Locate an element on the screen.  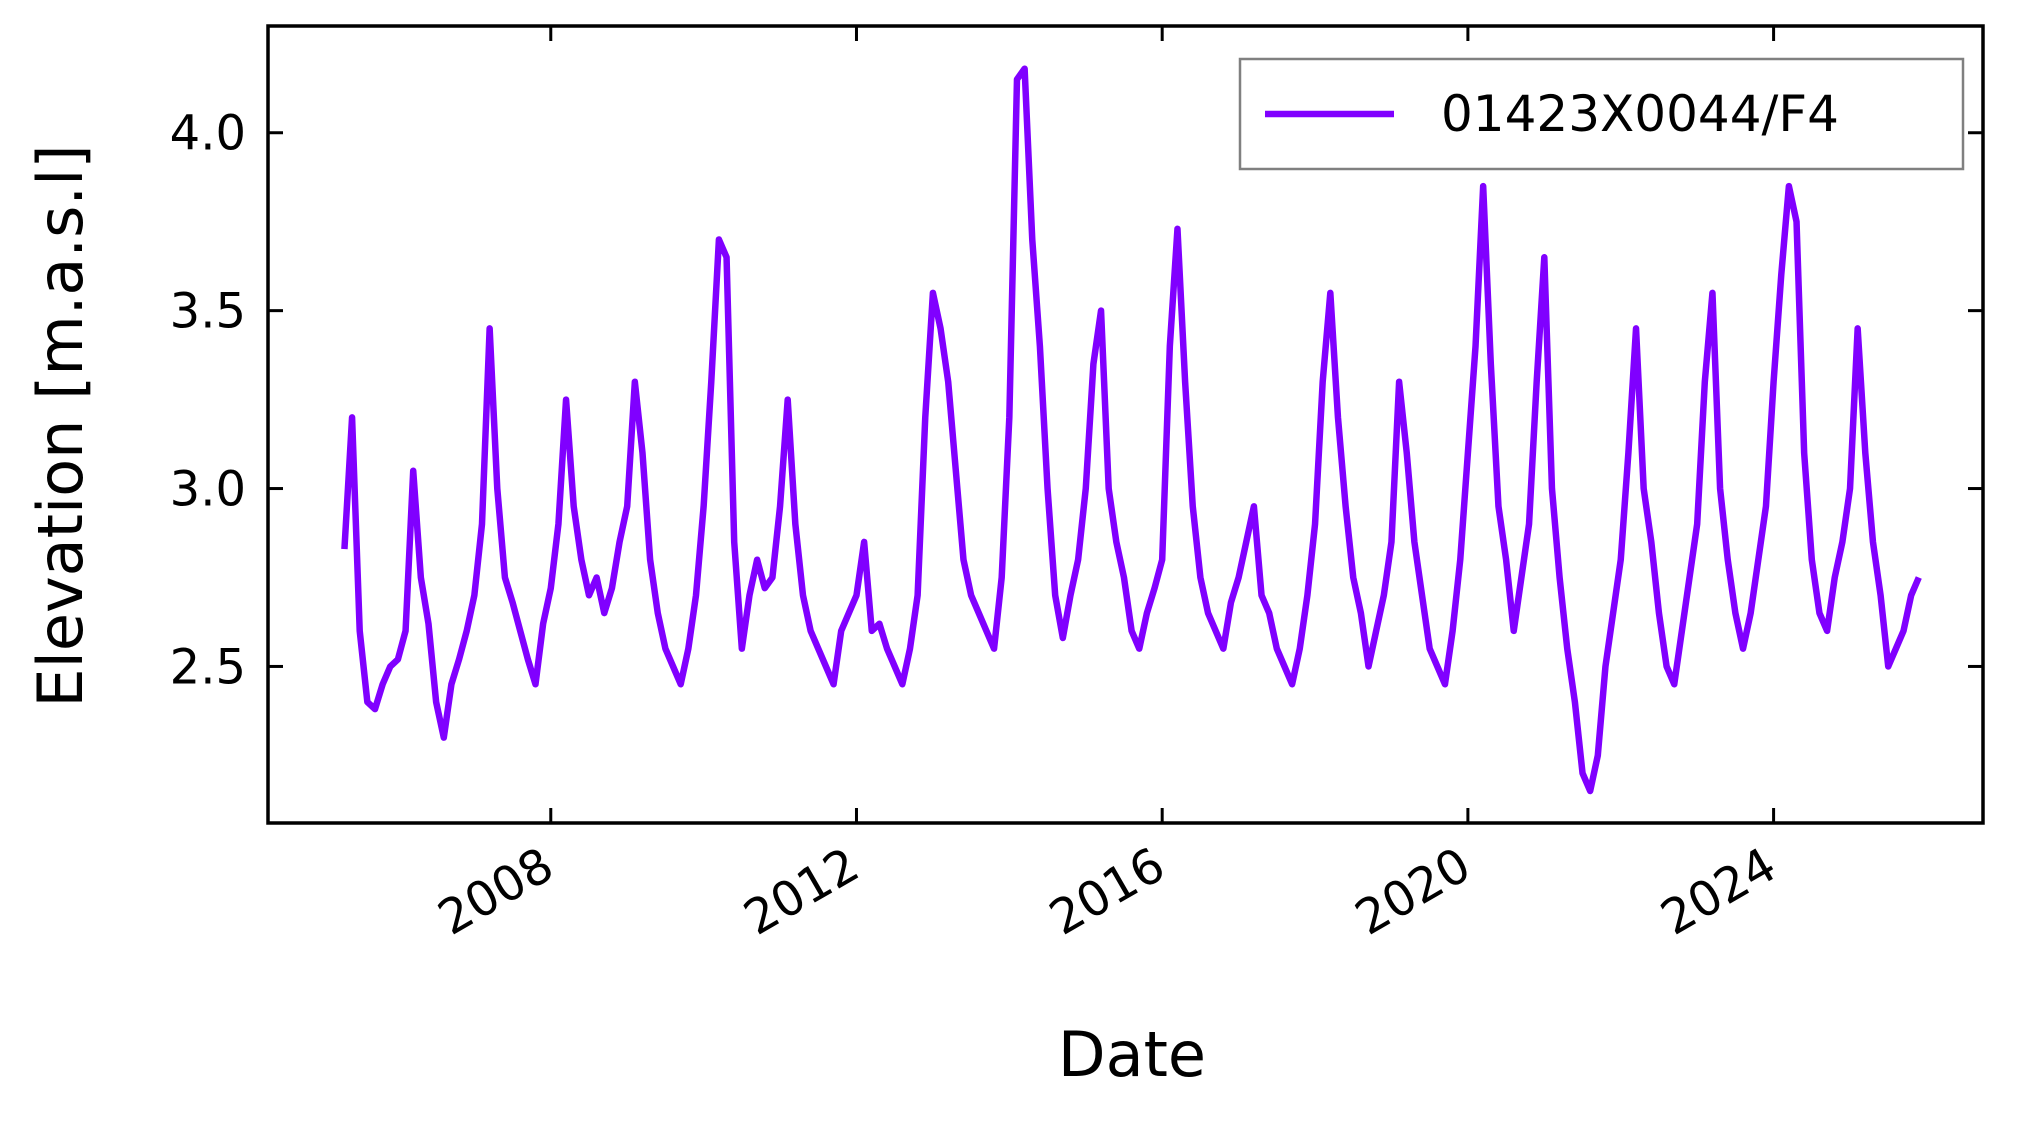
x-tick-label: 2016 is located at coordinates (1107, 892).